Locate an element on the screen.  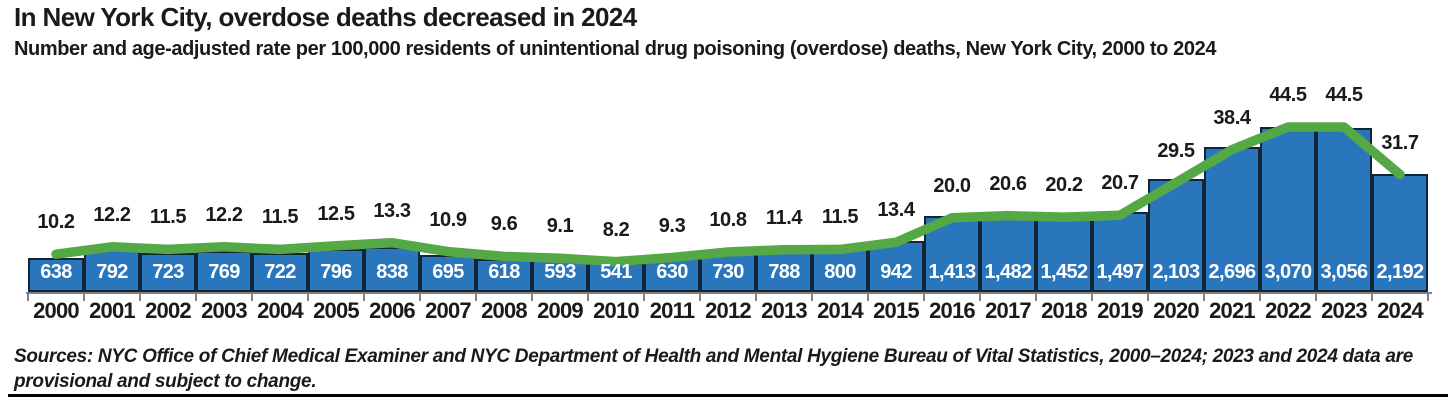
bar-value-label: 792 is located at coordinates (112, 272).